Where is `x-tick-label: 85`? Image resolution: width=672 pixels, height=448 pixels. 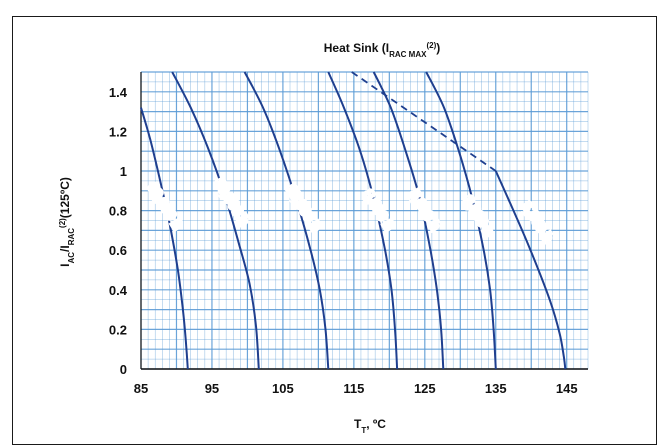 x-tick-label: 85 is located at coordinates (141, 388).